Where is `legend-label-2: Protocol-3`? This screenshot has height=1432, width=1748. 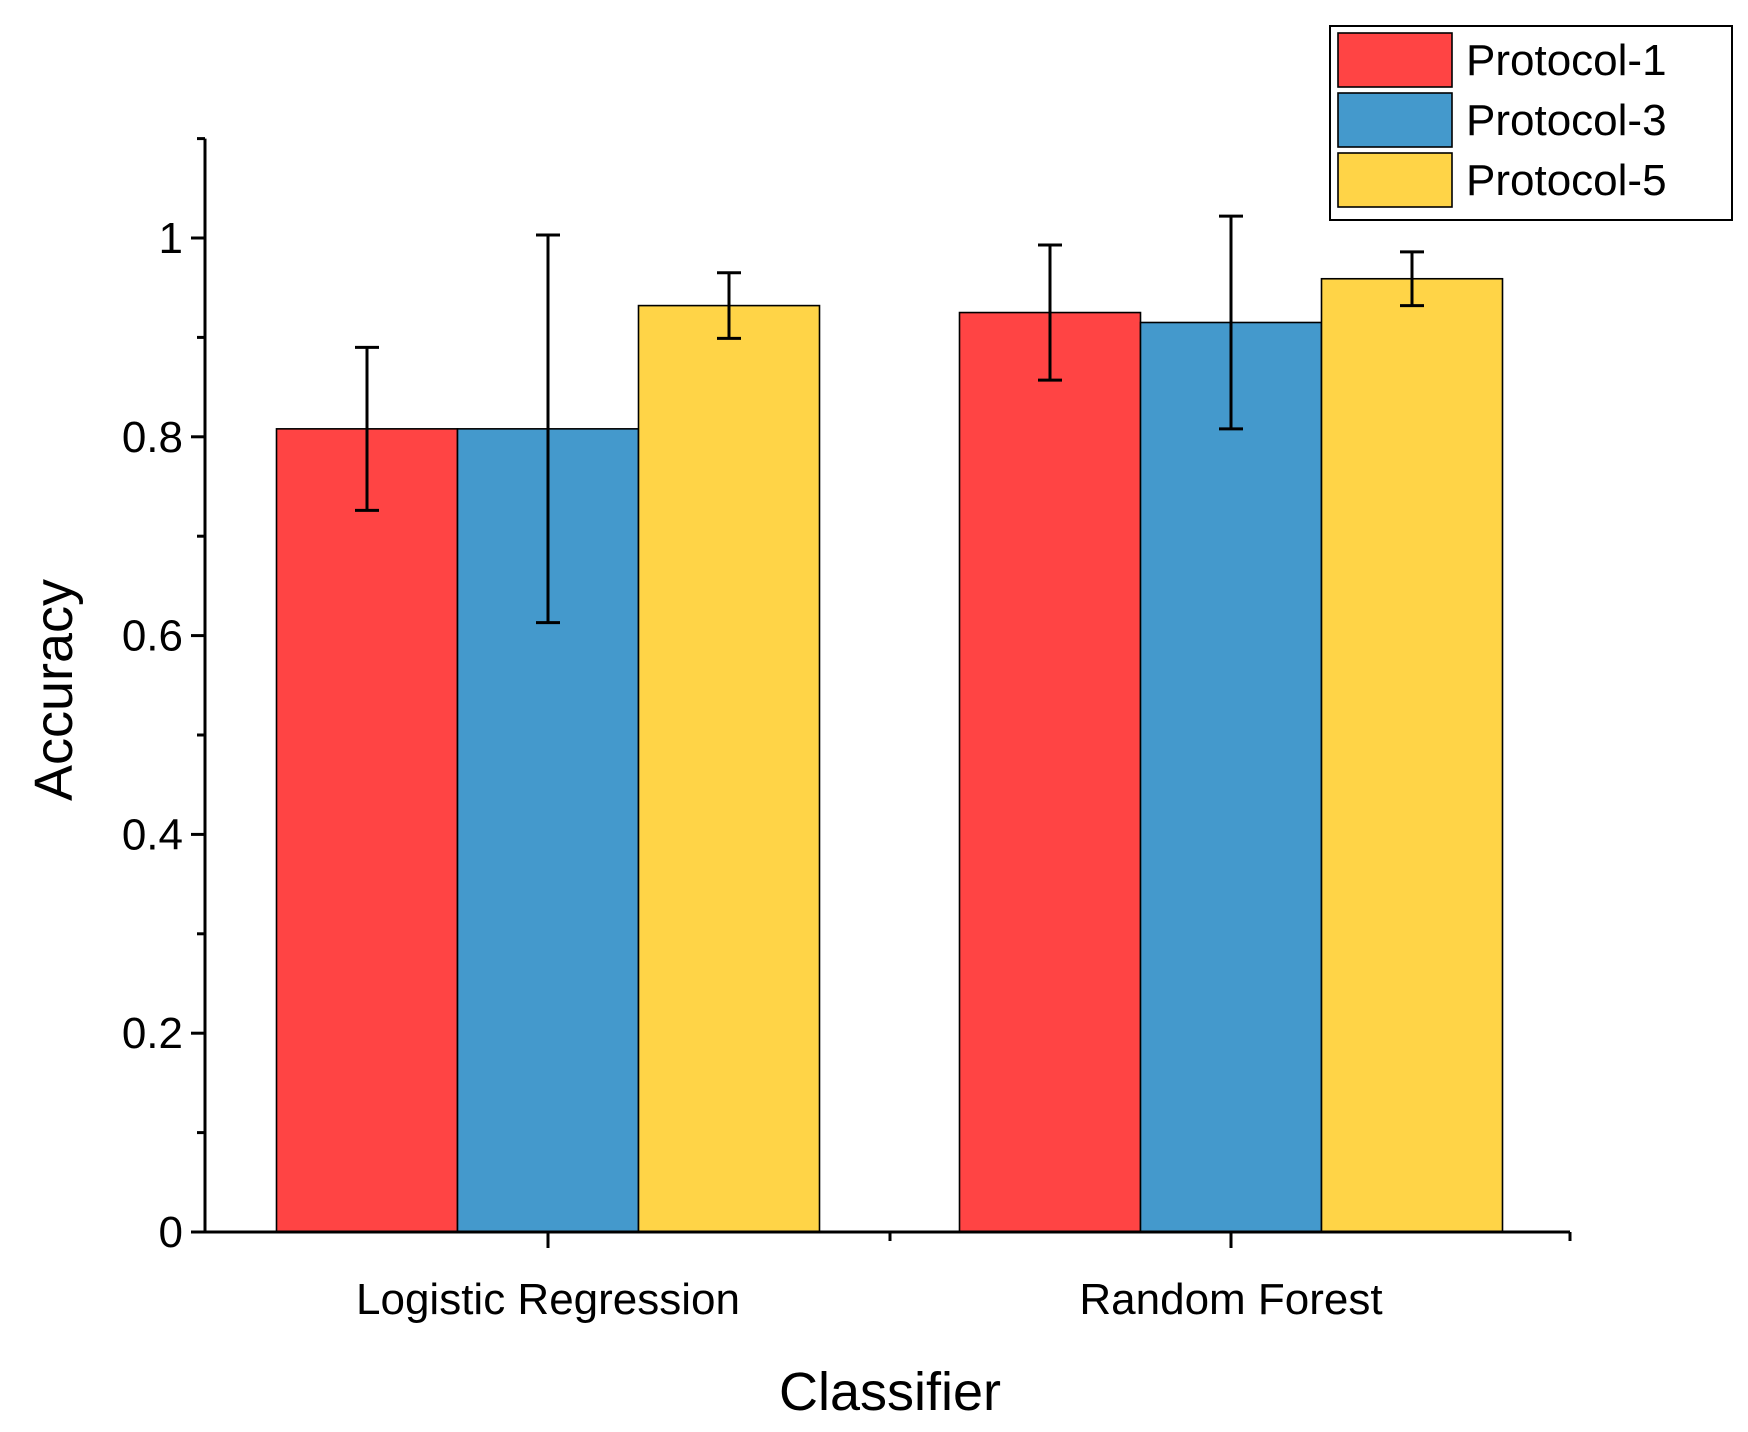 legend-label-2: Protocol-3 is located at coordinates (1566, 120).